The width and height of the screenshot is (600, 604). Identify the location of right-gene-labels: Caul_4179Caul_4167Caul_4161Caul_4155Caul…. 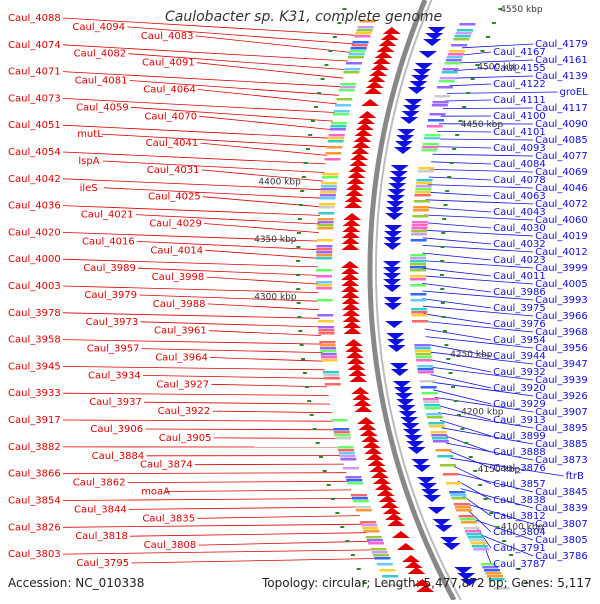
(540, 304).